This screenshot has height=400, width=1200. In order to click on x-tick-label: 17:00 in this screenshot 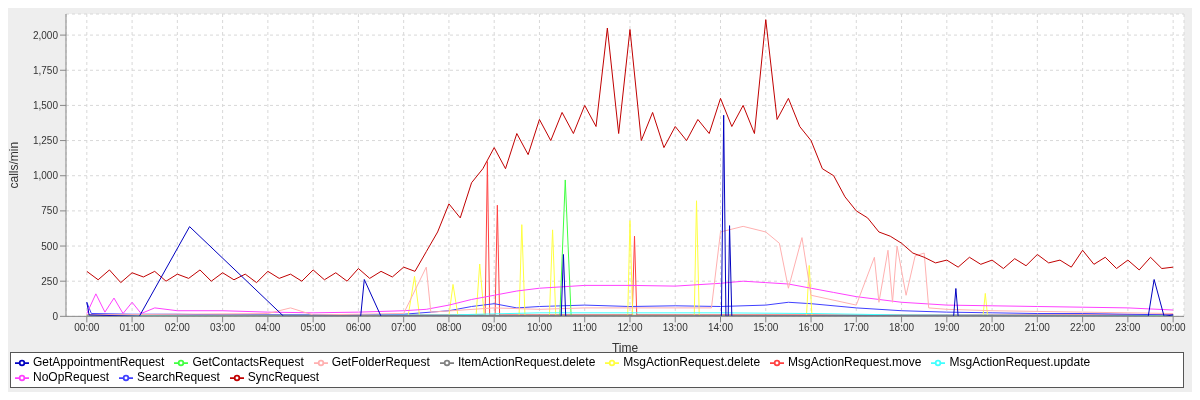, I will do `click(856, 328)`.